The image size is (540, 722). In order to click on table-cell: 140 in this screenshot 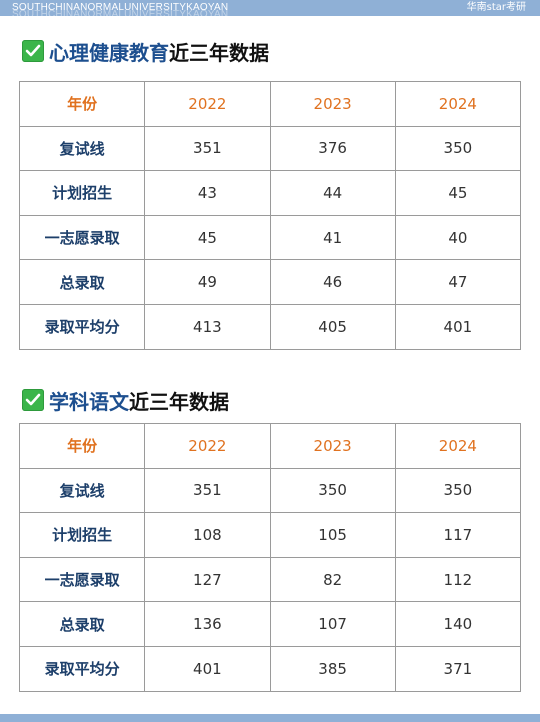, I will do `click(458, 624)`.